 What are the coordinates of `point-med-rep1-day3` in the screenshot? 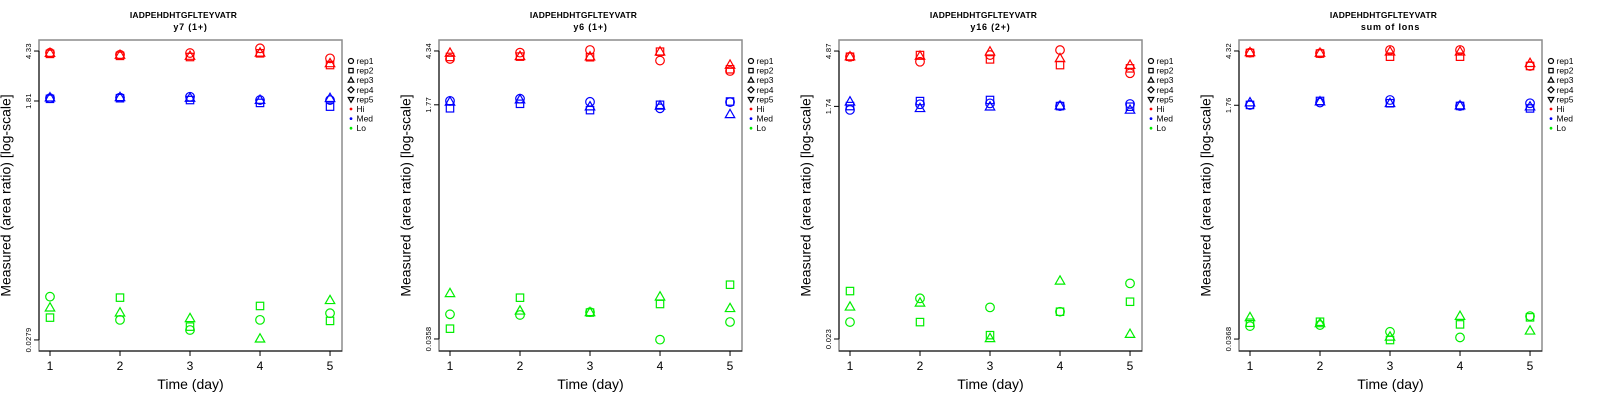 It's located at (990, 103).